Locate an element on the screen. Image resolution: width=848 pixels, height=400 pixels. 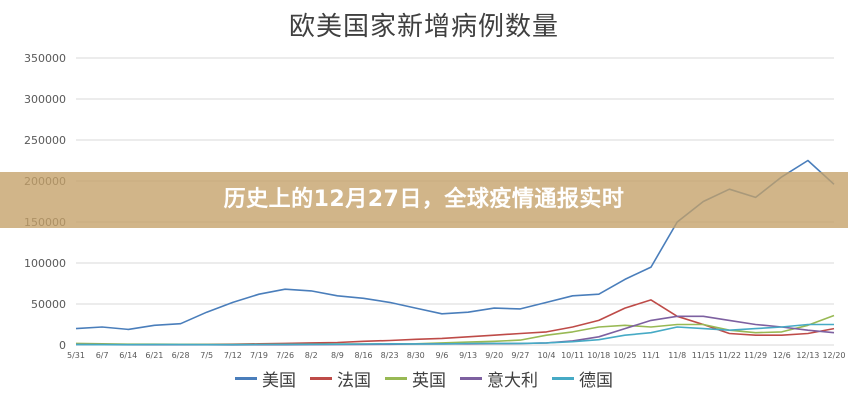
x-tick-label: 5/31 is located at coordinates (76, 355).